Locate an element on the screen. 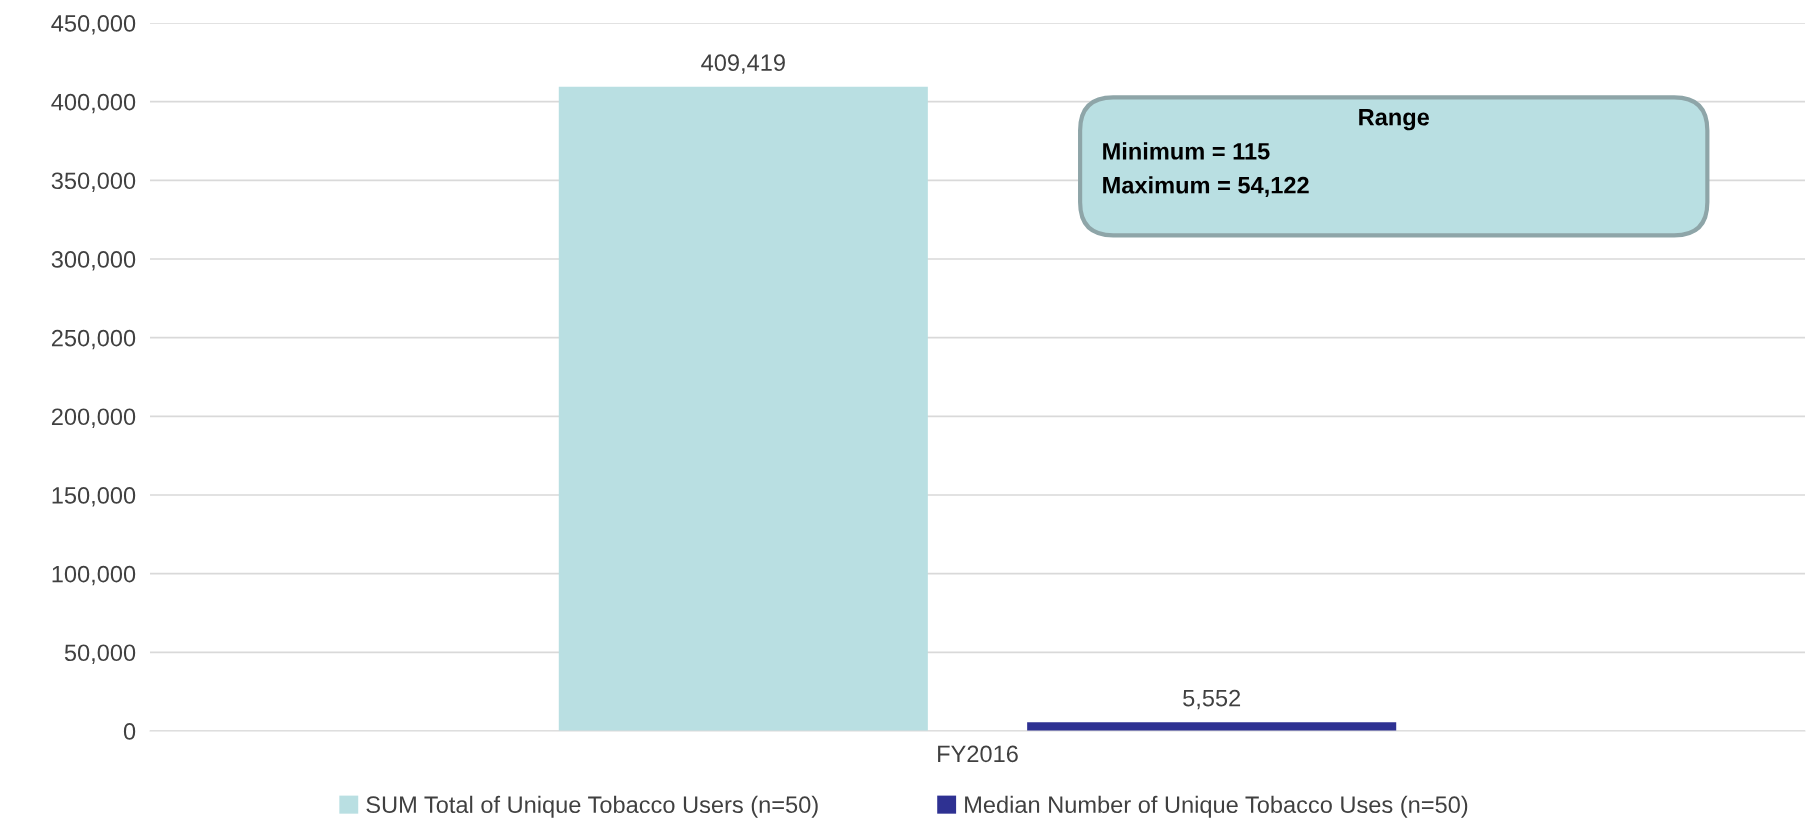 The height and width of the screenshot is (839, 1808). x-tick-label: FY2016 is located at coordinates (978, 754).